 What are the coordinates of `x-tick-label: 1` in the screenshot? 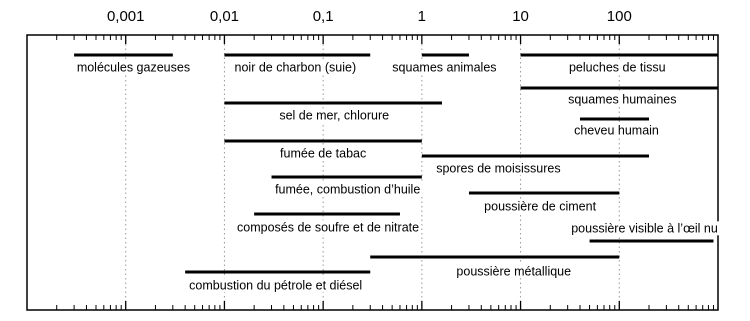 It's located at (422, 16).